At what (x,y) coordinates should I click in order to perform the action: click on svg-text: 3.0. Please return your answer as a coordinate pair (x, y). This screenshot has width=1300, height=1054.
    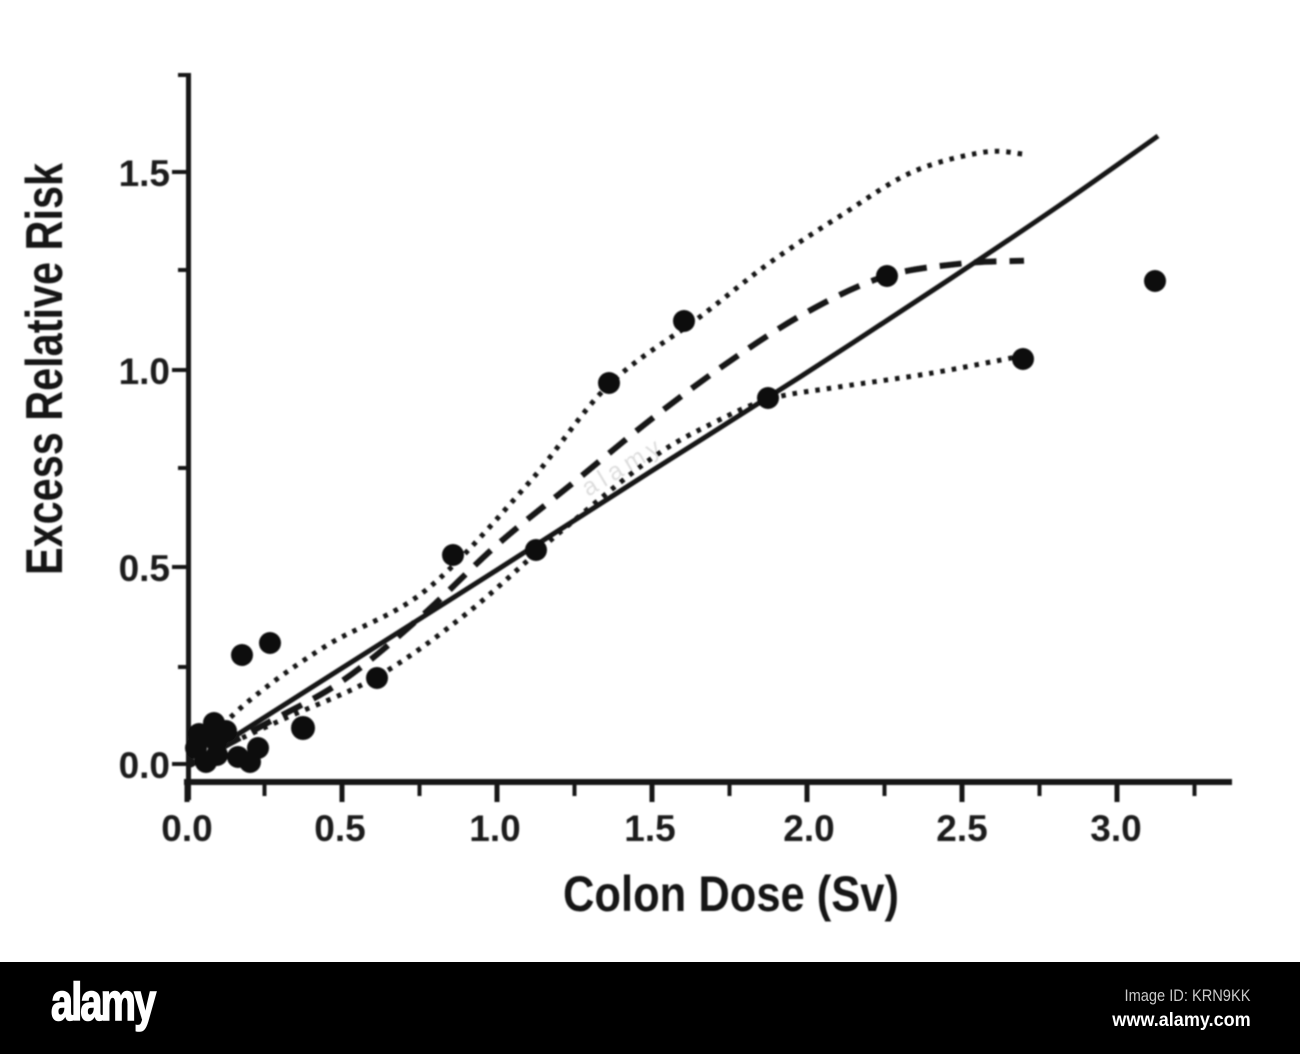
    Looking at the image, I should click on (1115, 828).